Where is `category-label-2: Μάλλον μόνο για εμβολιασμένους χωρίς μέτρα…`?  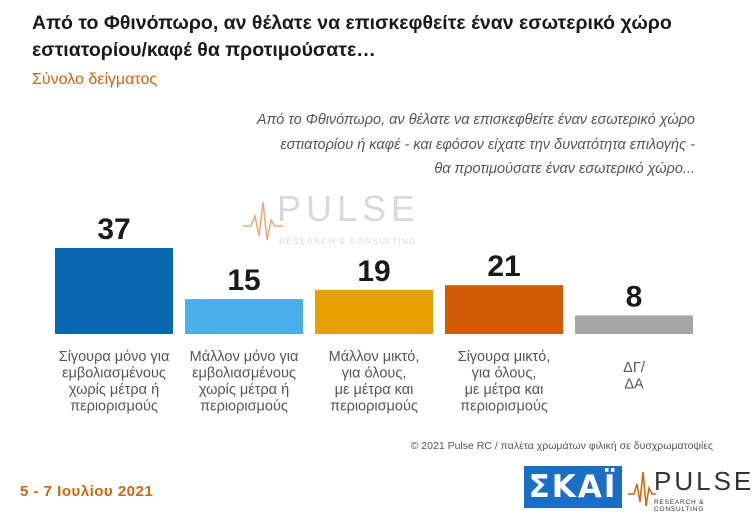 category-label-2: Μάλλον μόνο για εμβολιασμένους χωρίς μέτρα… is located at coordinates (244, 382).